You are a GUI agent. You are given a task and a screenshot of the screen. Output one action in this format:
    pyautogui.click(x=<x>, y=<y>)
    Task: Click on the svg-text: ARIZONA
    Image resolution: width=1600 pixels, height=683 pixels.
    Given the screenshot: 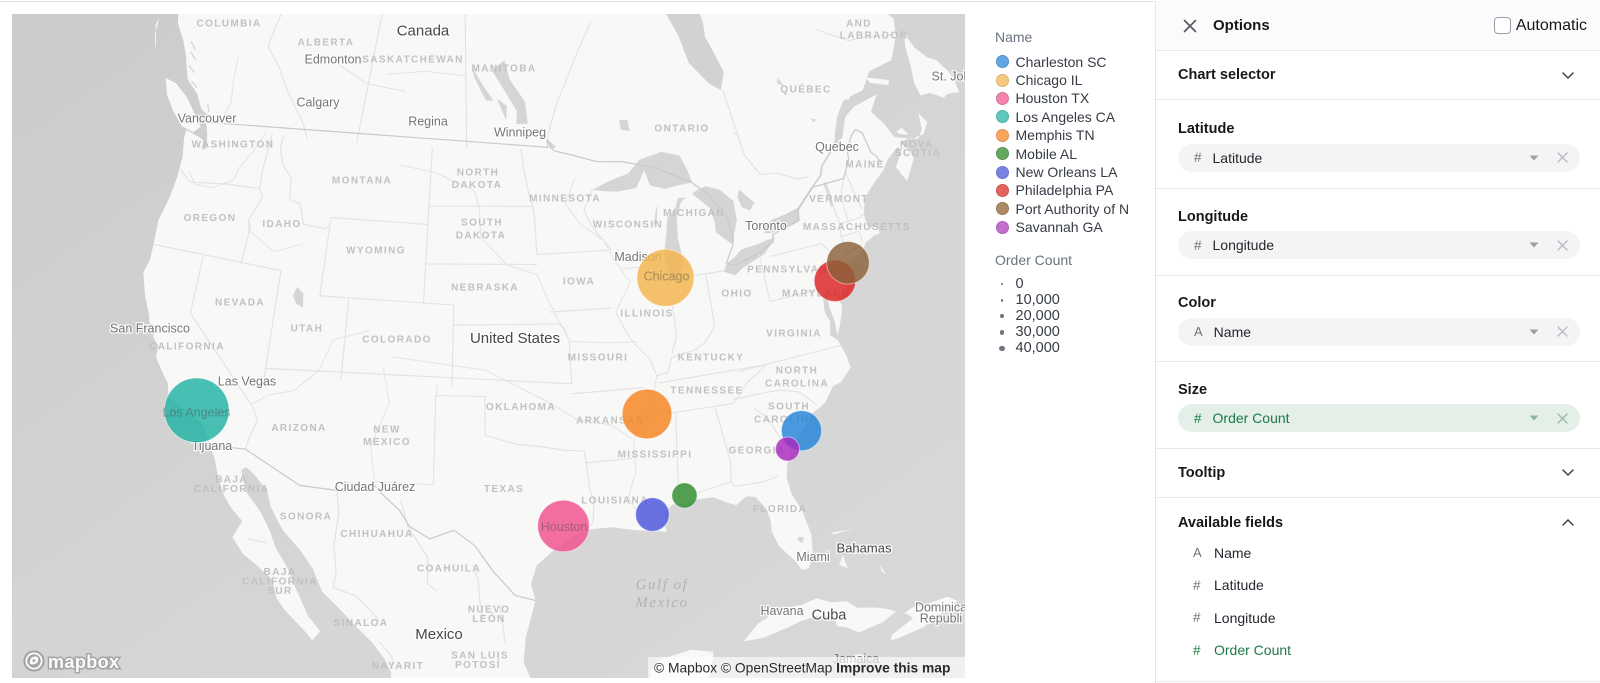 What is the action you would take?
    pyautogui.click(x=298, y=428)
    